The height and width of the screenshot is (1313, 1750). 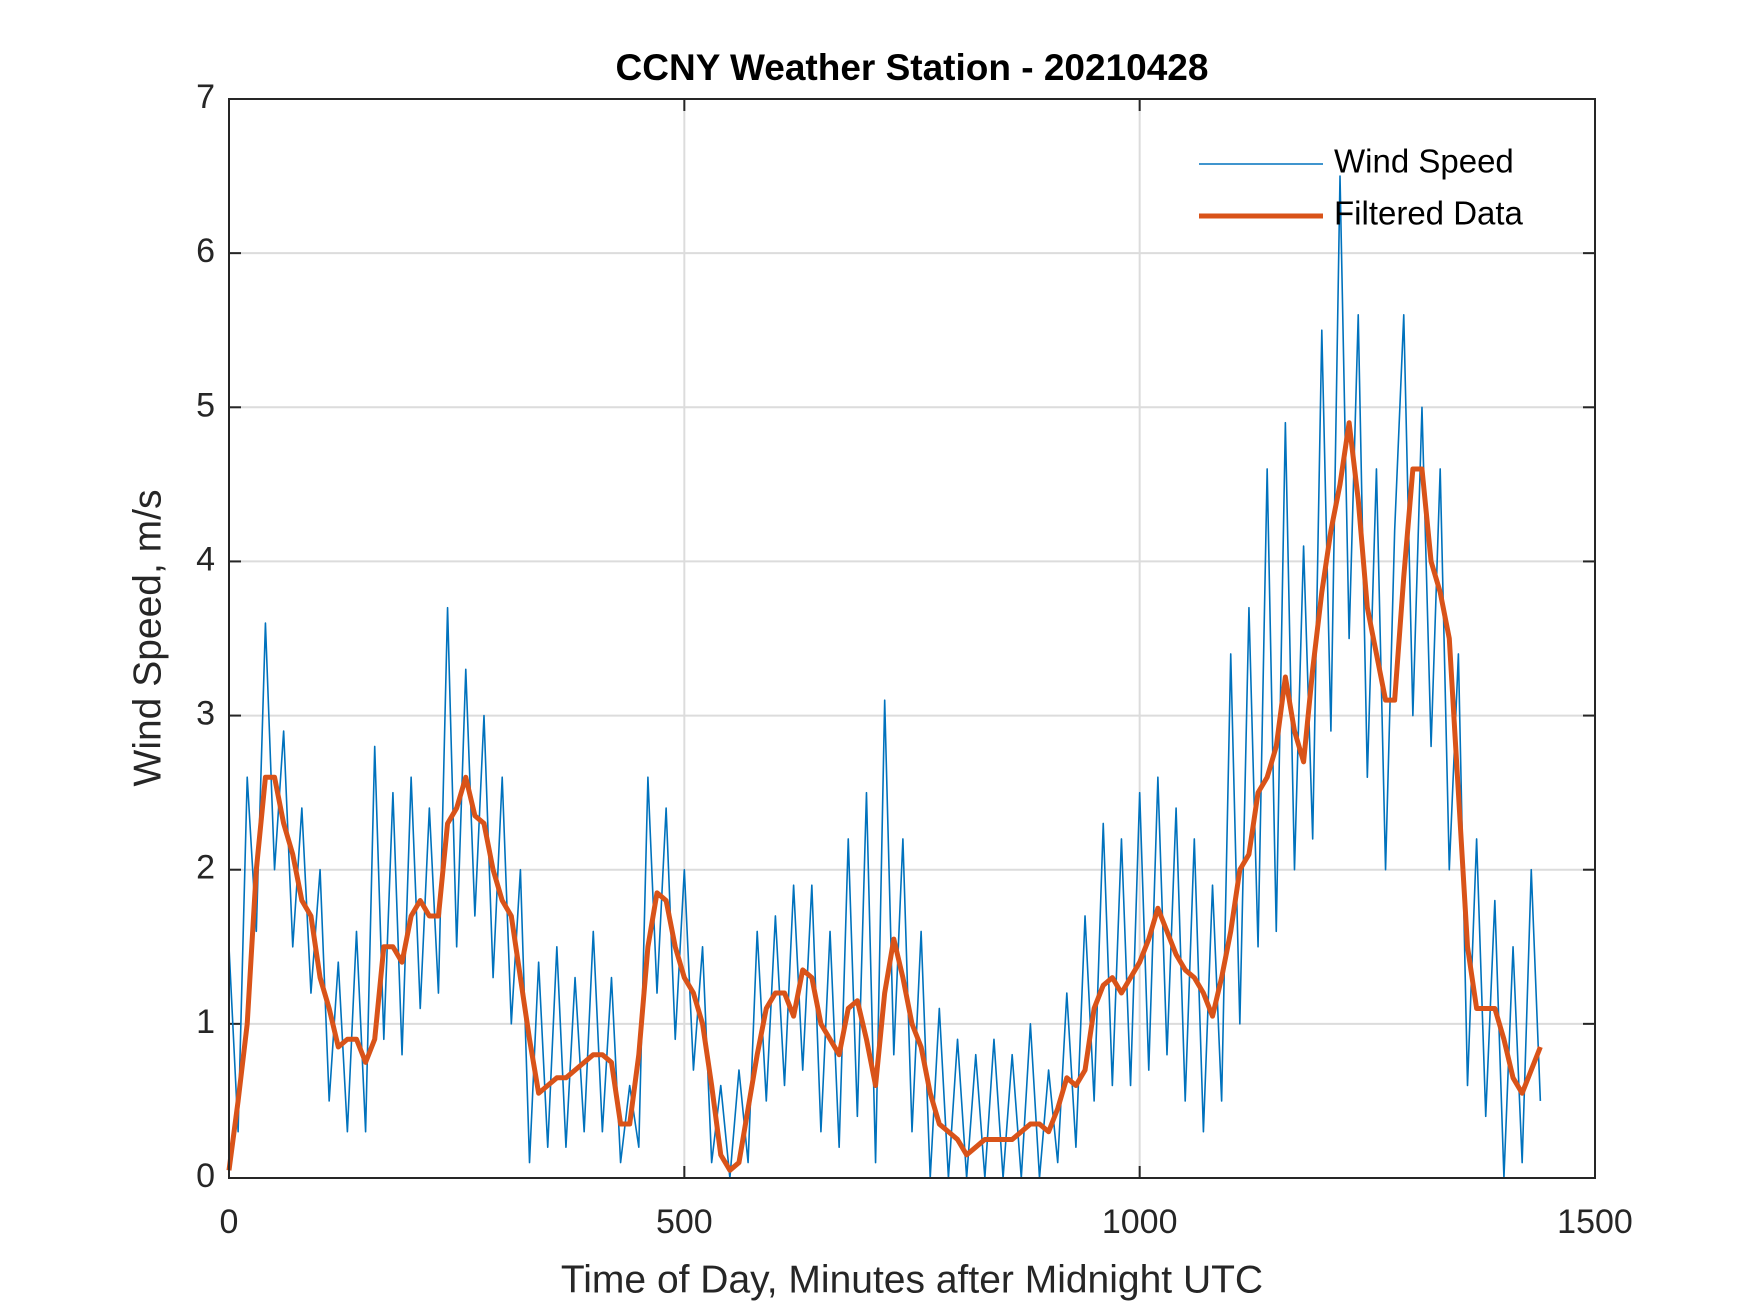 What do you see at coordinates (1595, 1222) in the screenshot?
I see `x-tick-label: 1500` at bounding box center [1595, 1222].